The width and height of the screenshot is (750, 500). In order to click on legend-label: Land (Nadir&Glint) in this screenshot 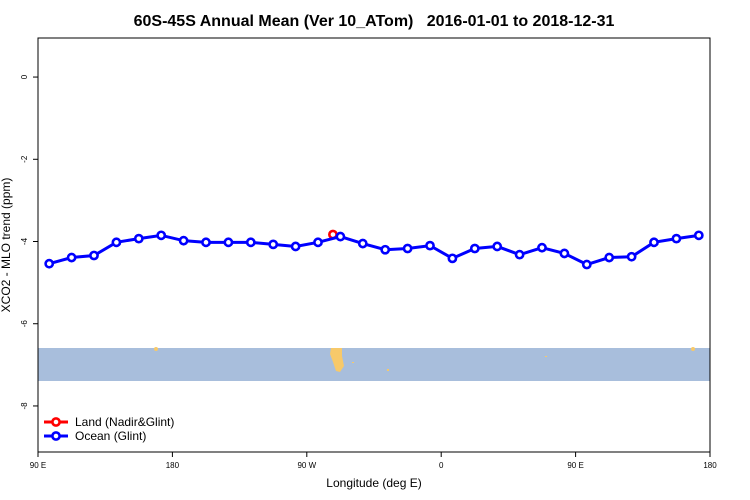, I will do `click(124, 422)`.